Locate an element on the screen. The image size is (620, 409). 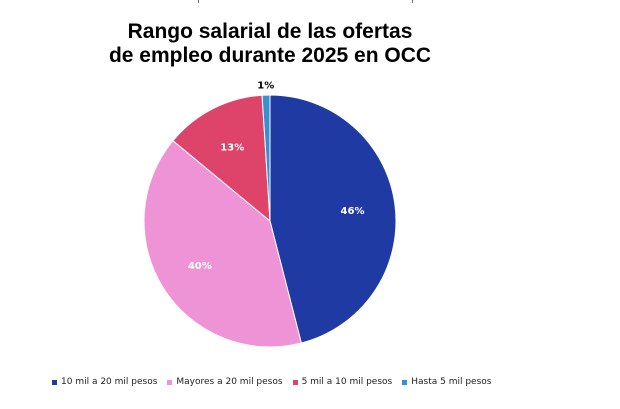
legend-label: 5 mil a 10 mil pesos is located at coordinates (347, 382).